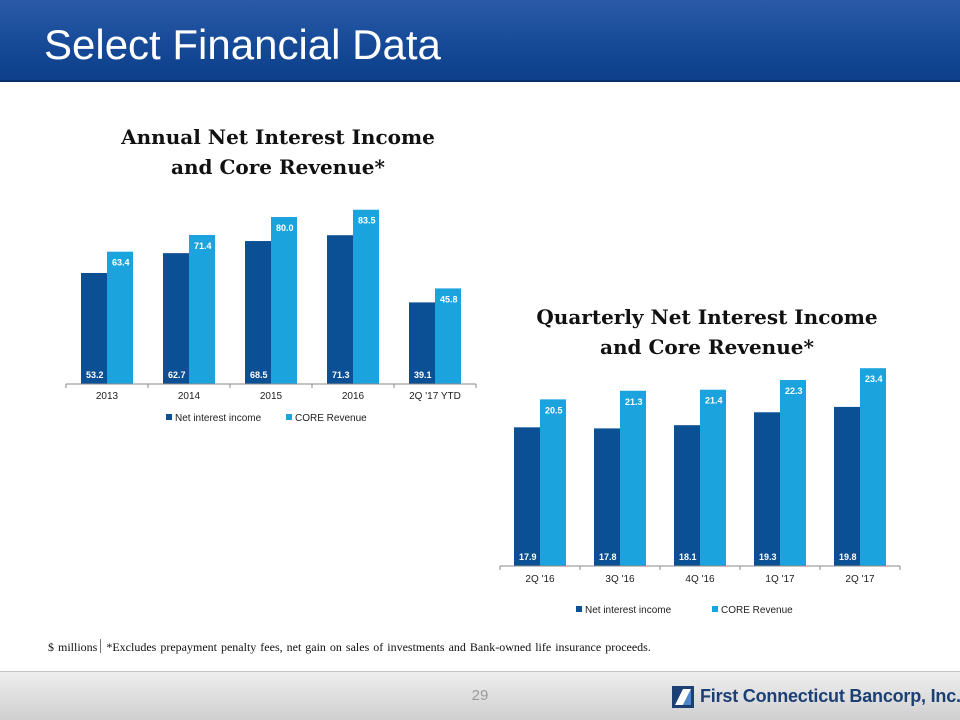 The height and width of the screenshot is (720, 960). Describe the element at coordinates (449, 299) in the screenshot. I see `annual-core-revenue-value-label: 45.8` at that location.